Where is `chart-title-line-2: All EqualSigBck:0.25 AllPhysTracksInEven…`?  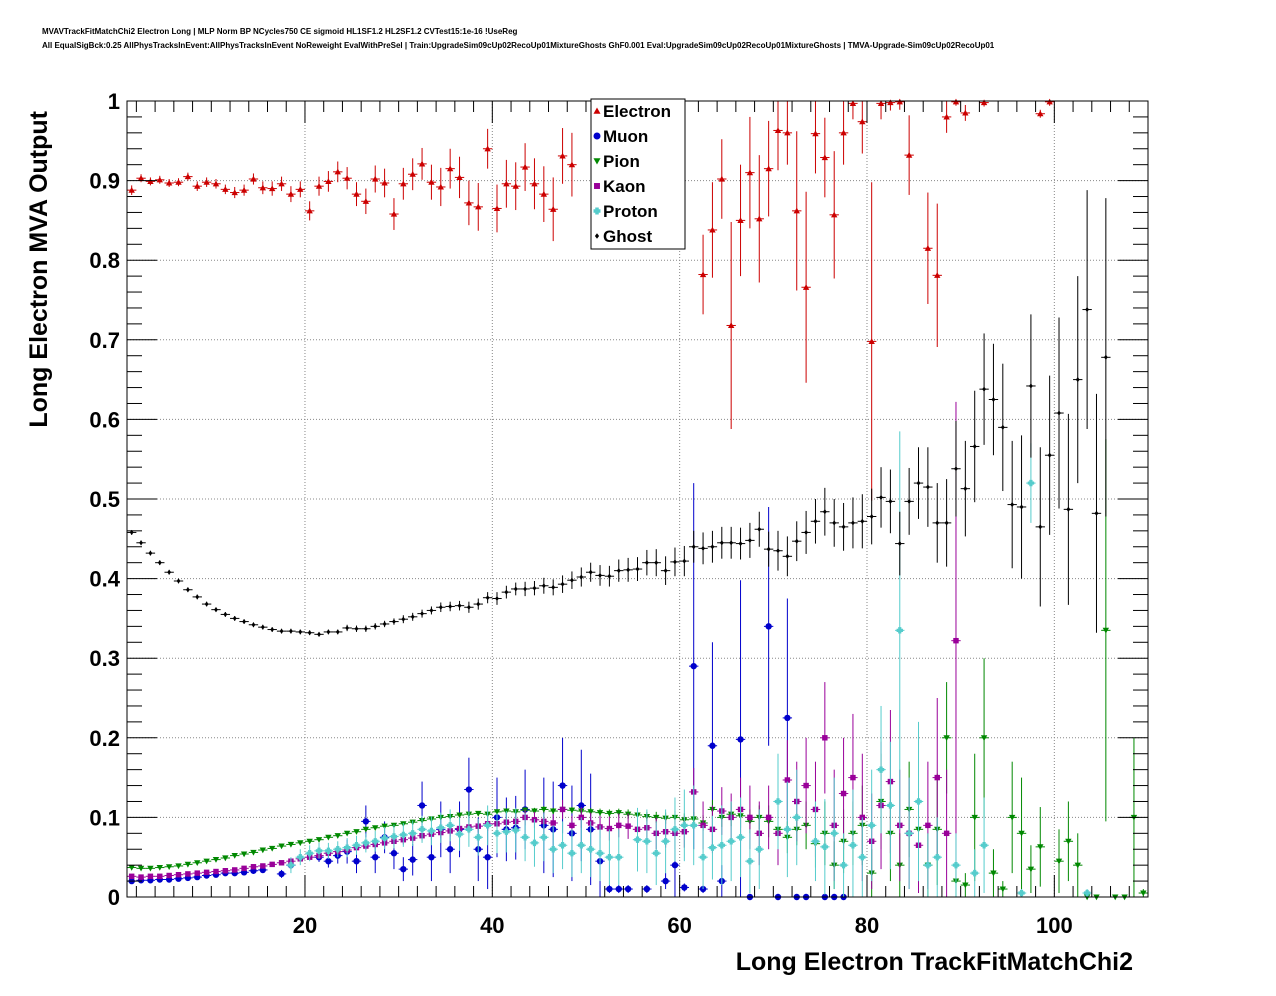
chart-title-line-2: All EqualSigBck:0.25 AllPhysTracksInEven… is located at coordinates (518, 45).